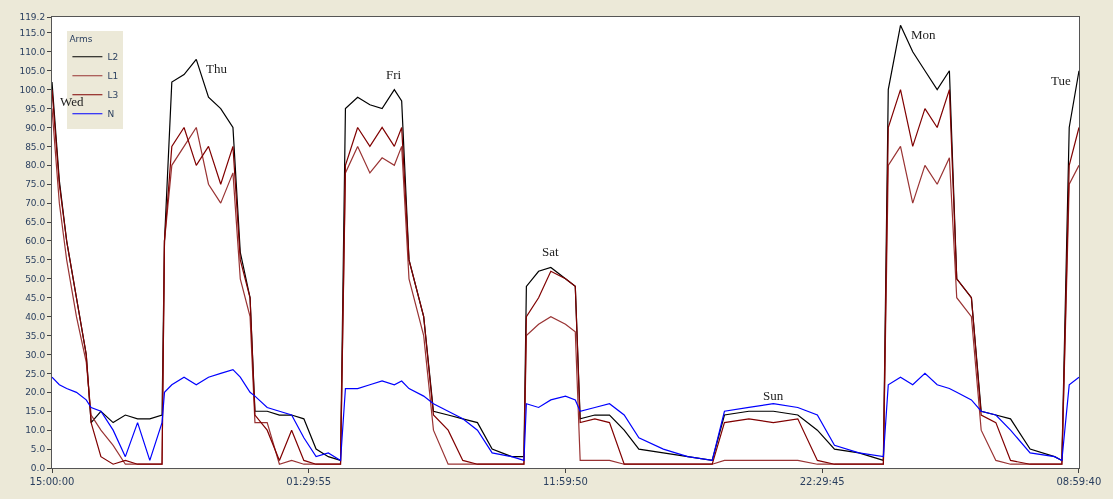 The width and height of the screenshot is (1113, 499). Describe the element at coordinates (1061, 80) in the screenshot. I see `annotation: Tue` at that location.